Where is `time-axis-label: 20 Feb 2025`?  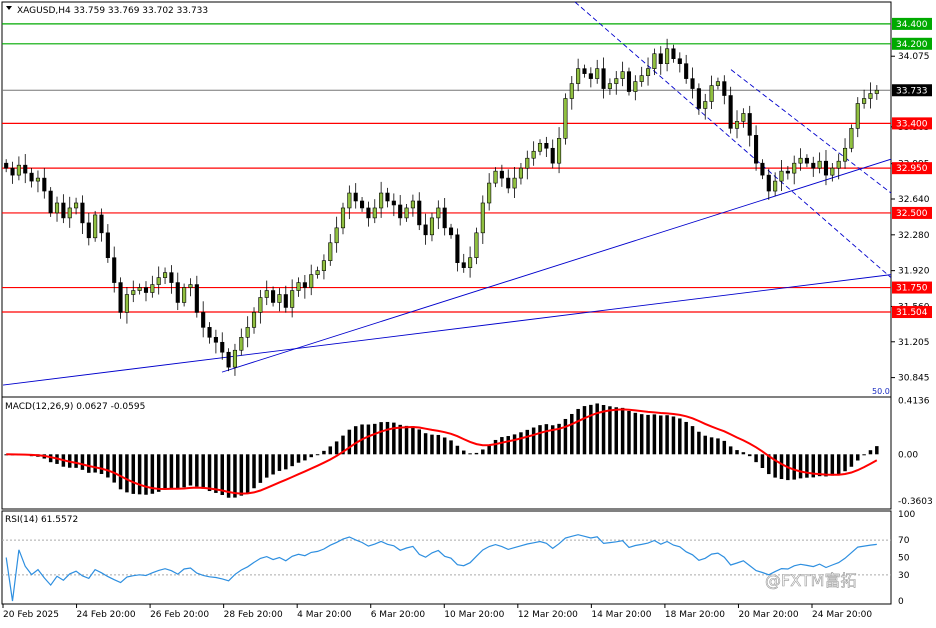
time-axis-label: 20 Feb 2025 is located at coordinates (31, 615).